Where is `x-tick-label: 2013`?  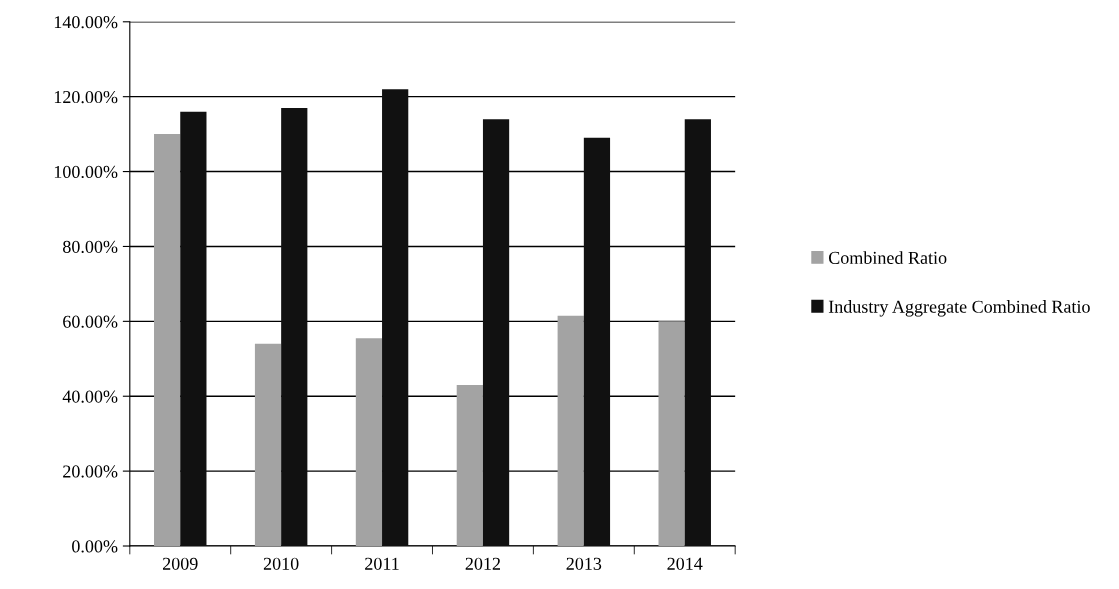
x-tick-label: 2013 is located at coordinates (584, 563).